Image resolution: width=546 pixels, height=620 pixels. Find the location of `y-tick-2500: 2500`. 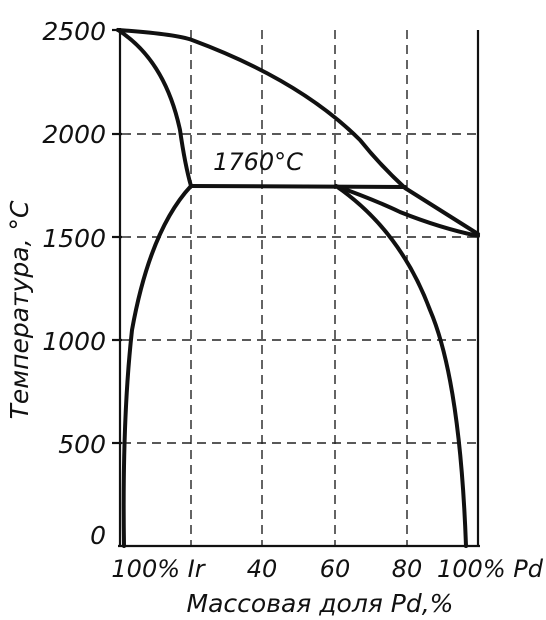

y-tick-2500: 2500 is located at coordinates (74, 31).